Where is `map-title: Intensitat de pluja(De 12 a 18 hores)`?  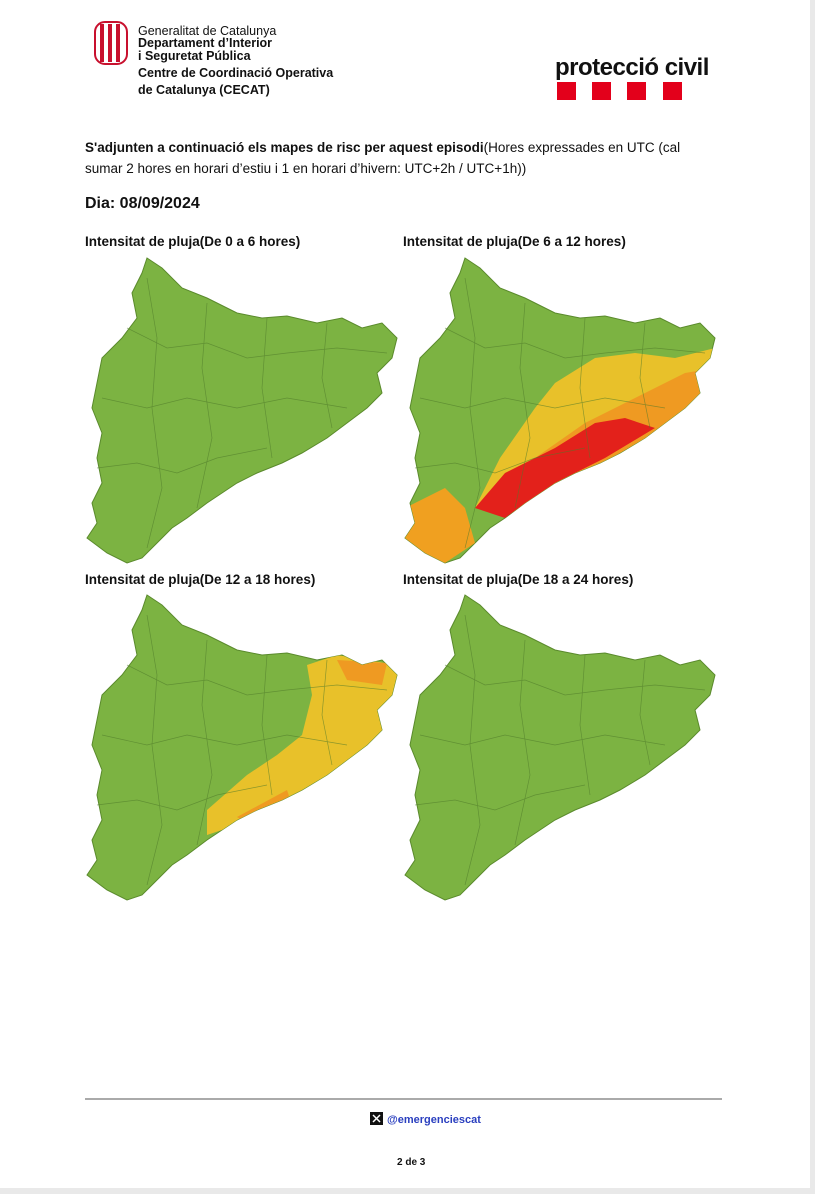
map-title: Intensitat de pluja(De 12 a 18 hores) is located at coordinates (200, 579).